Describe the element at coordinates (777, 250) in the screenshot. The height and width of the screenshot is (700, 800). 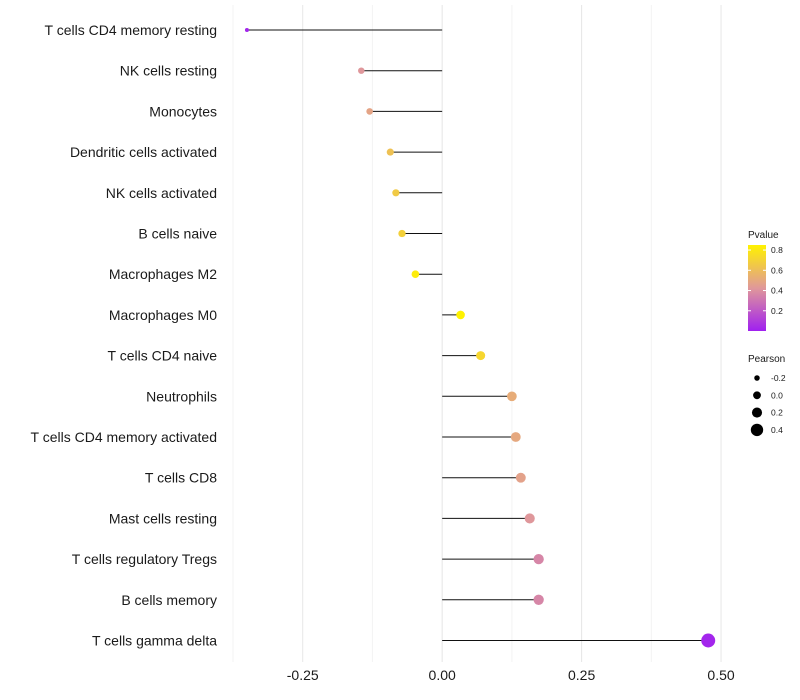
I see `pvalue-legend-label: 0.8` at that location.